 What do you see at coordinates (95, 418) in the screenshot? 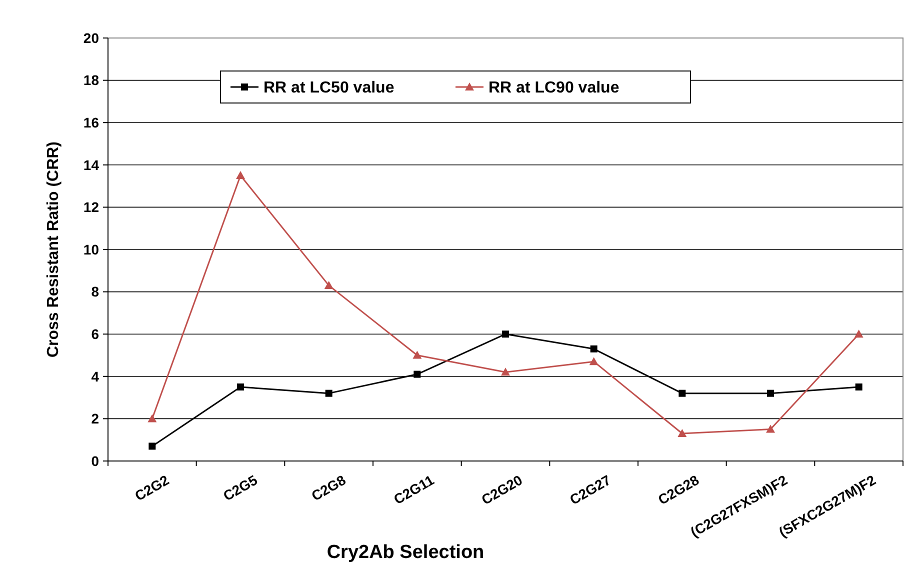
I see `y-tick-label: 2` at bounding box center [95, 418].